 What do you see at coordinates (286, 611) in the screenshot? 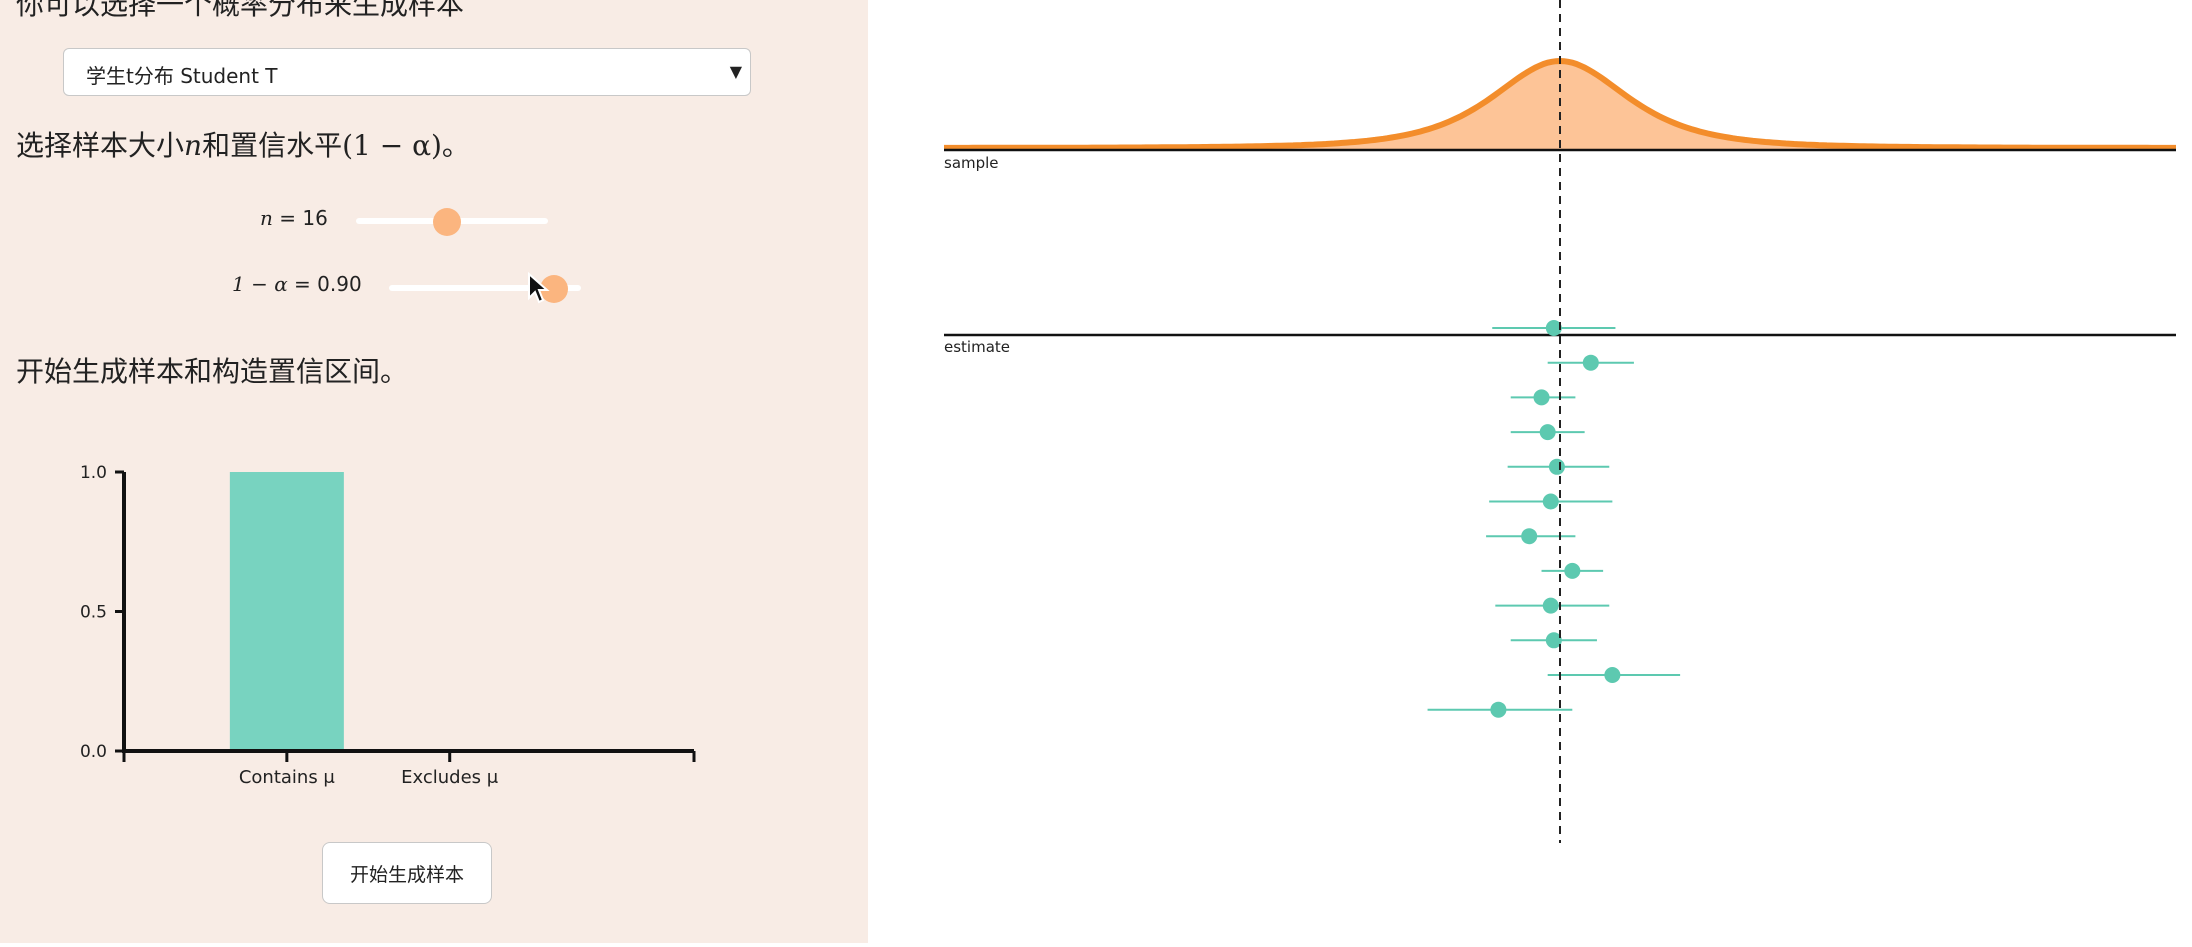
I see `bar` at bounding box center [286, 611].